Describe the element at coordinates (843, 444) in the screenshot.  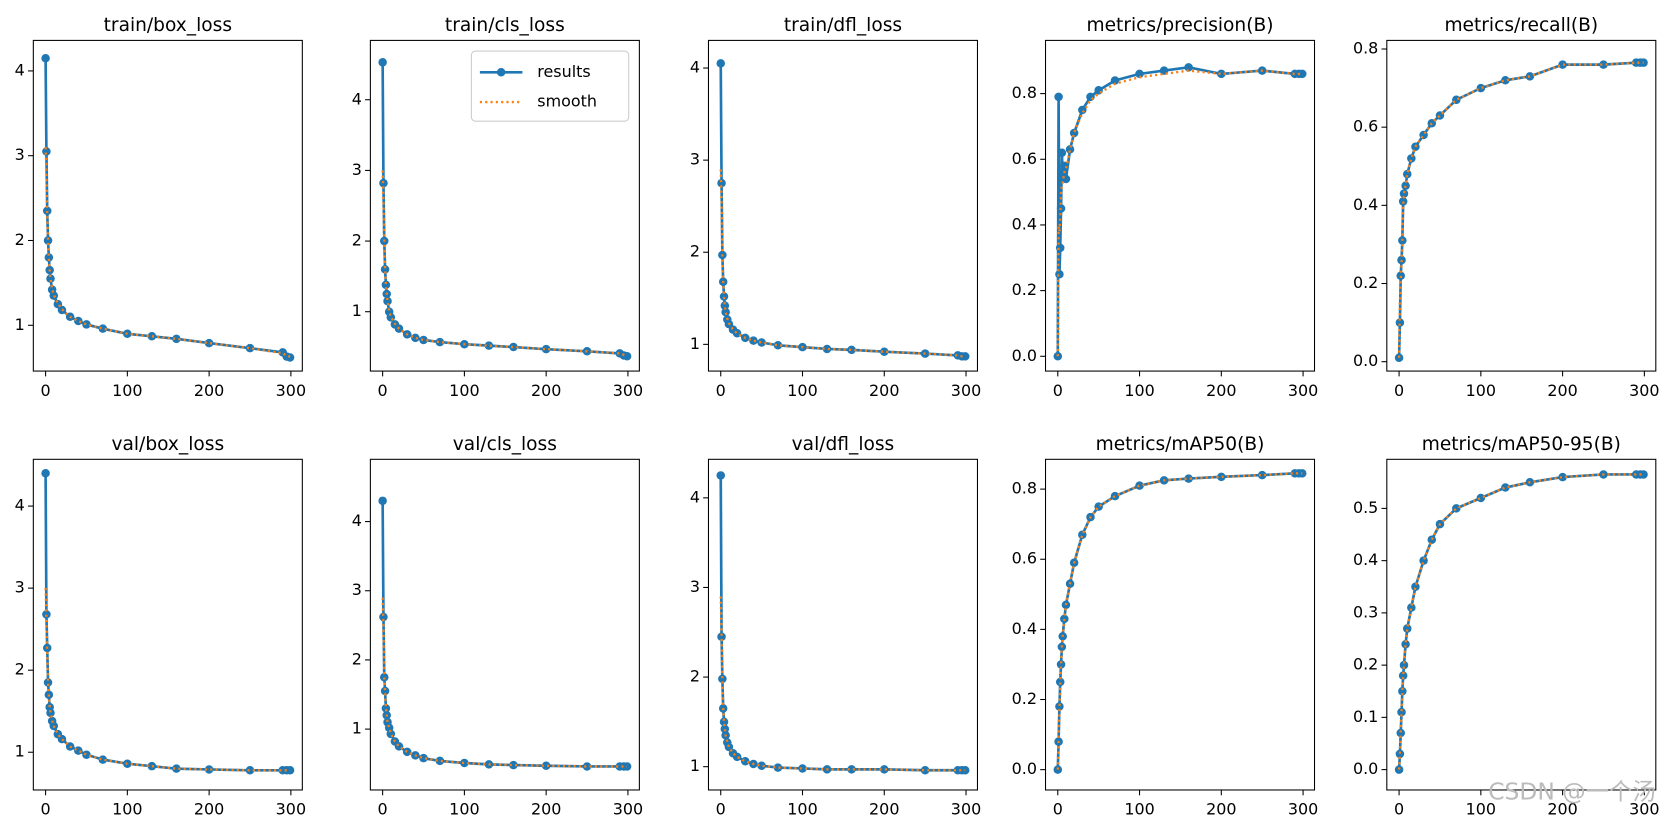
I see `chart-title: val/dfl_loss` at that location.